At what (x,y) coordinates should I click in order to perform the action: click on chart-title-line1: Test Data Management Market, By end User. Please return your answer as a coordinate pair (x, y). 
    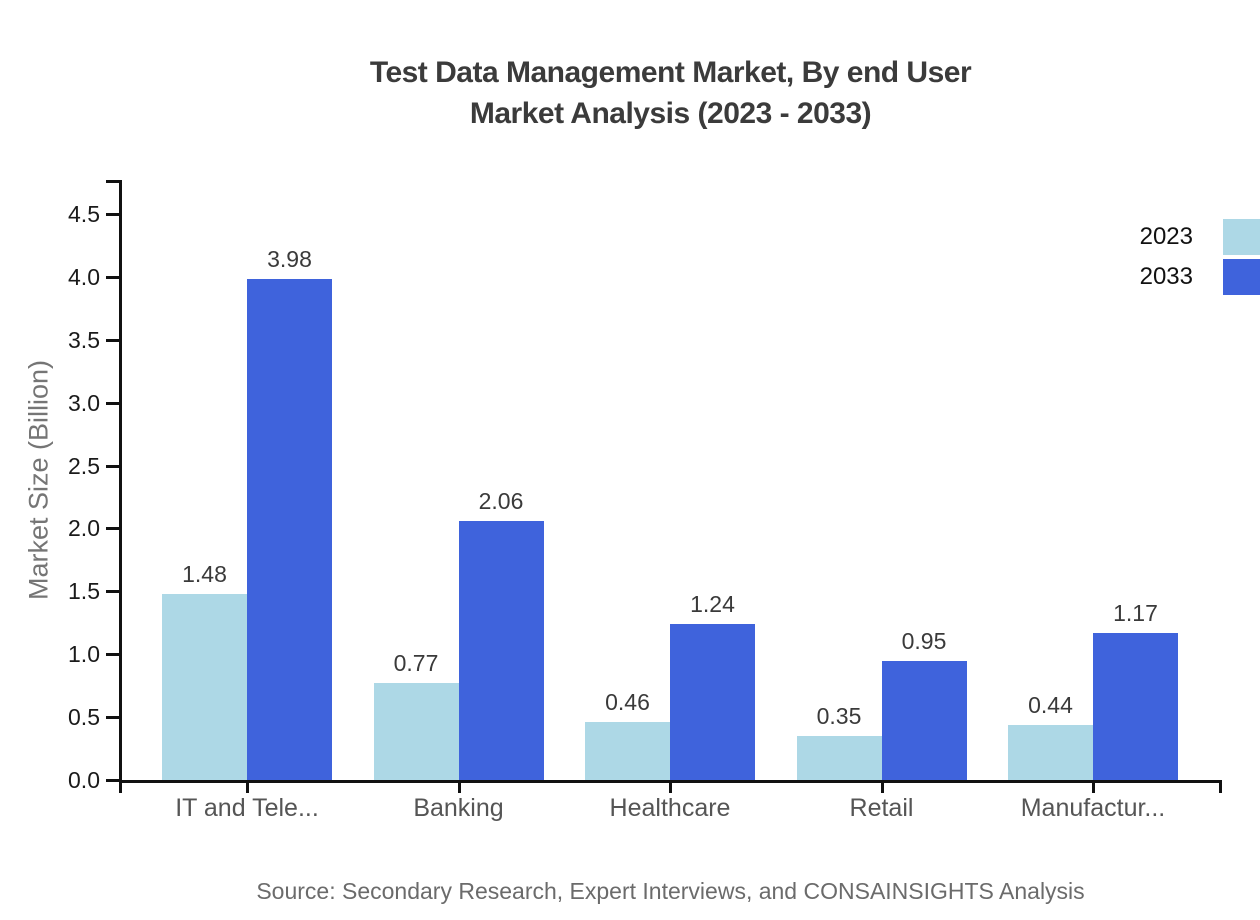
    Looking at the image, I should click on (670, 72).